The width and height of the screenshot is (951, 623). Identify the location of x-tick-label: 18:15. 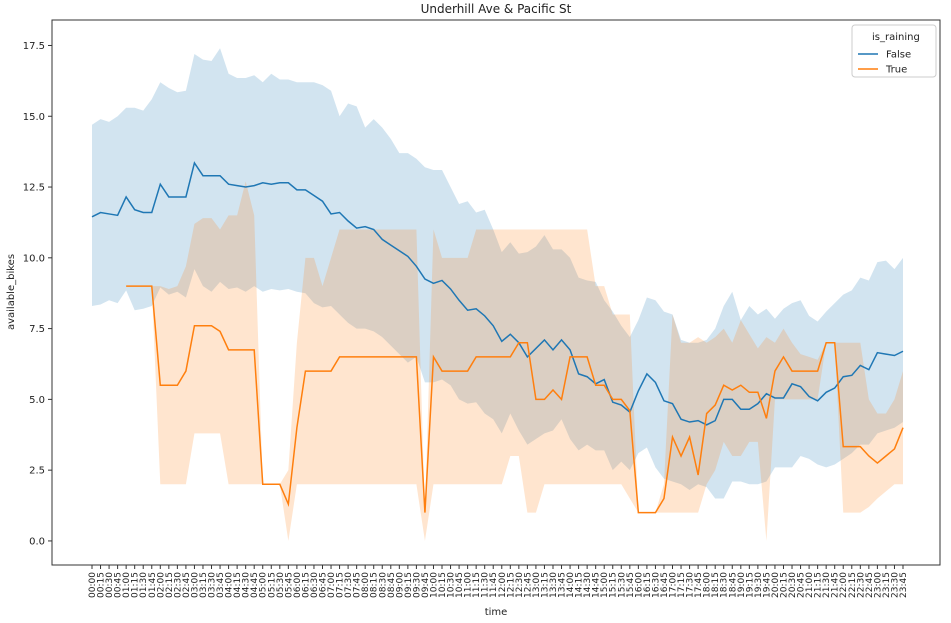
(716, 585).